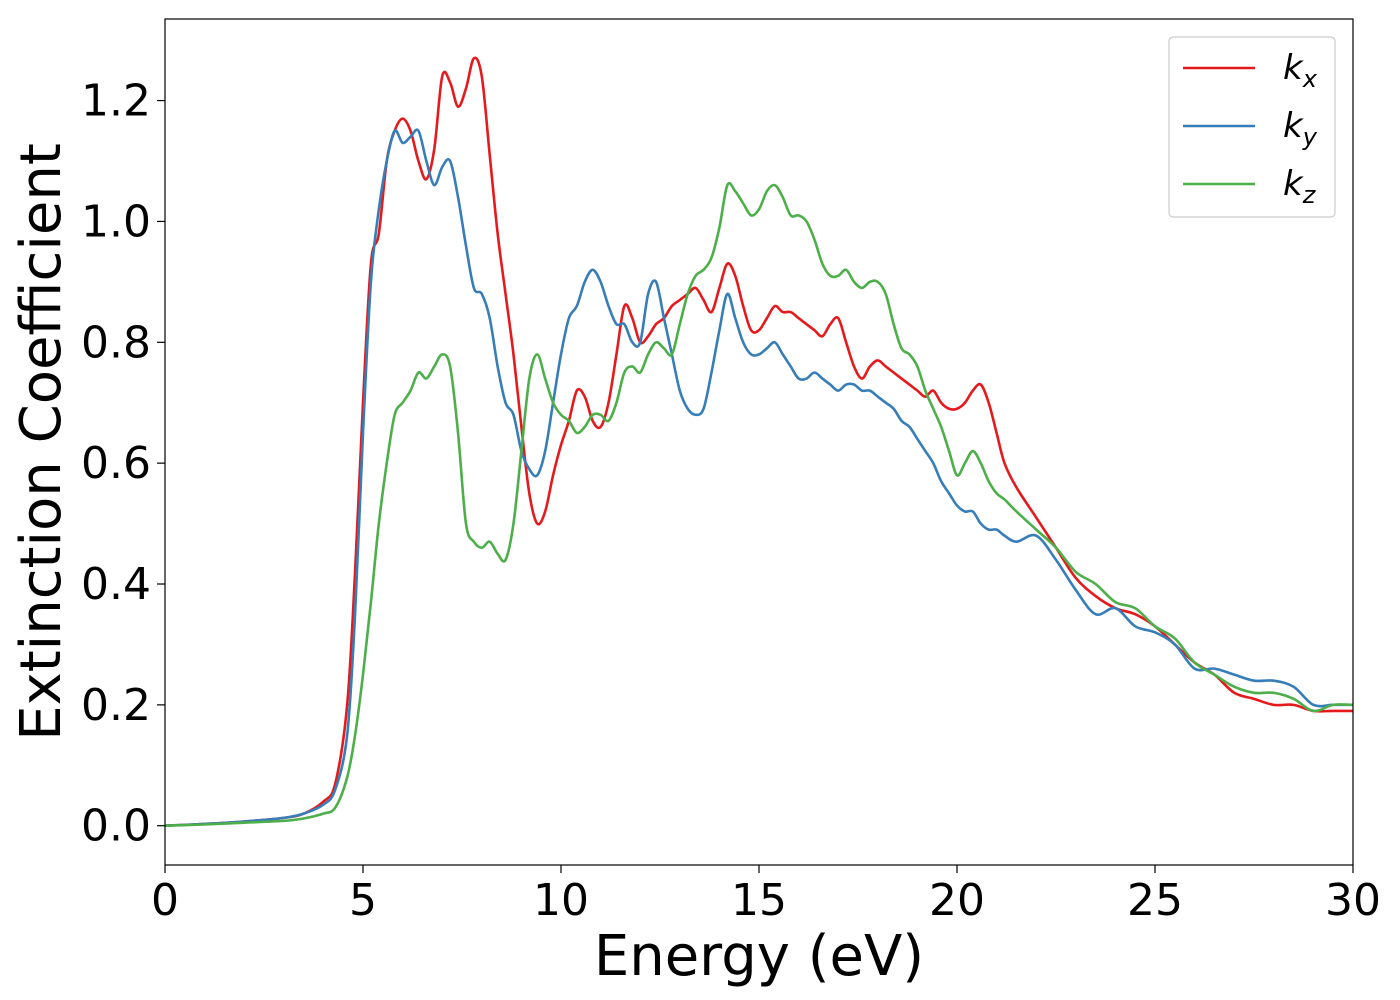 This screenshot has height=1000, width=1400. Describe the element at coordinates (759, 900) in the screenshot. I see `x-tick-label: 15` at that location.